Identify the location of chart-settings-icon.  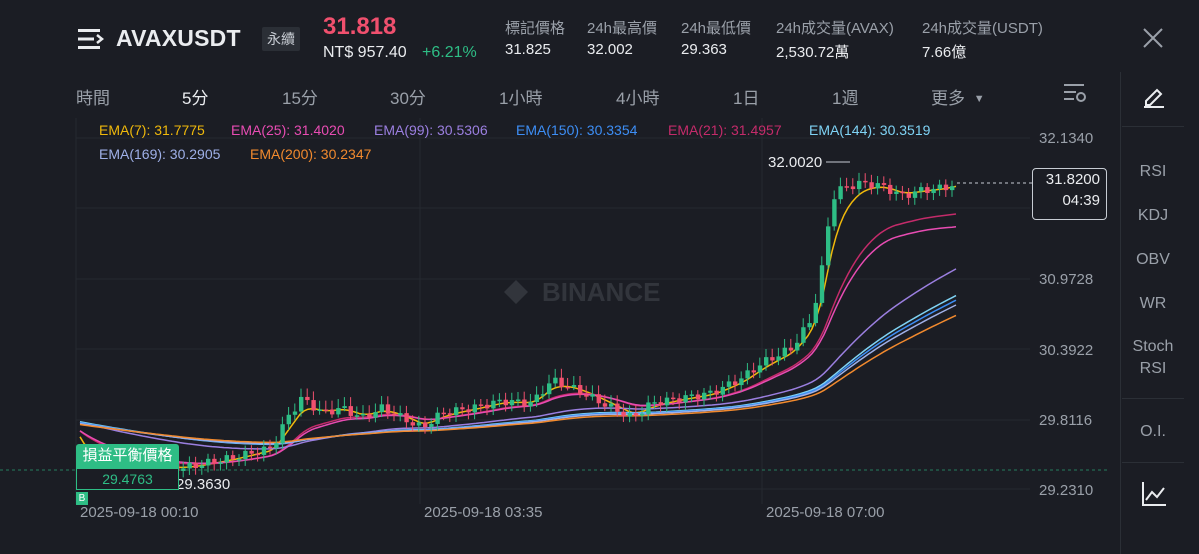
(1075, 93).